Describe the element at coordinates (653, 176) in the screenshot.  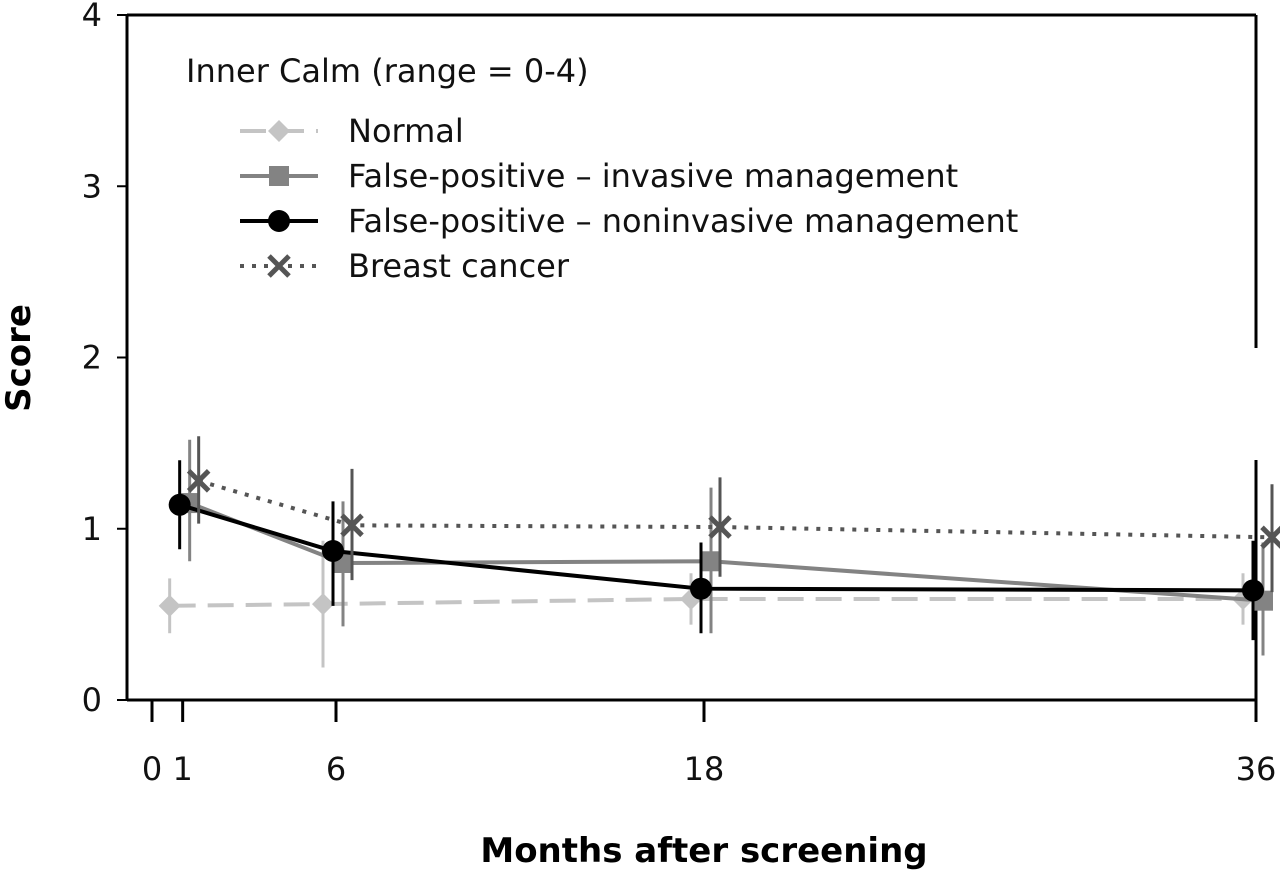
I see `legend-label: False-positive – invasive management` at that location.